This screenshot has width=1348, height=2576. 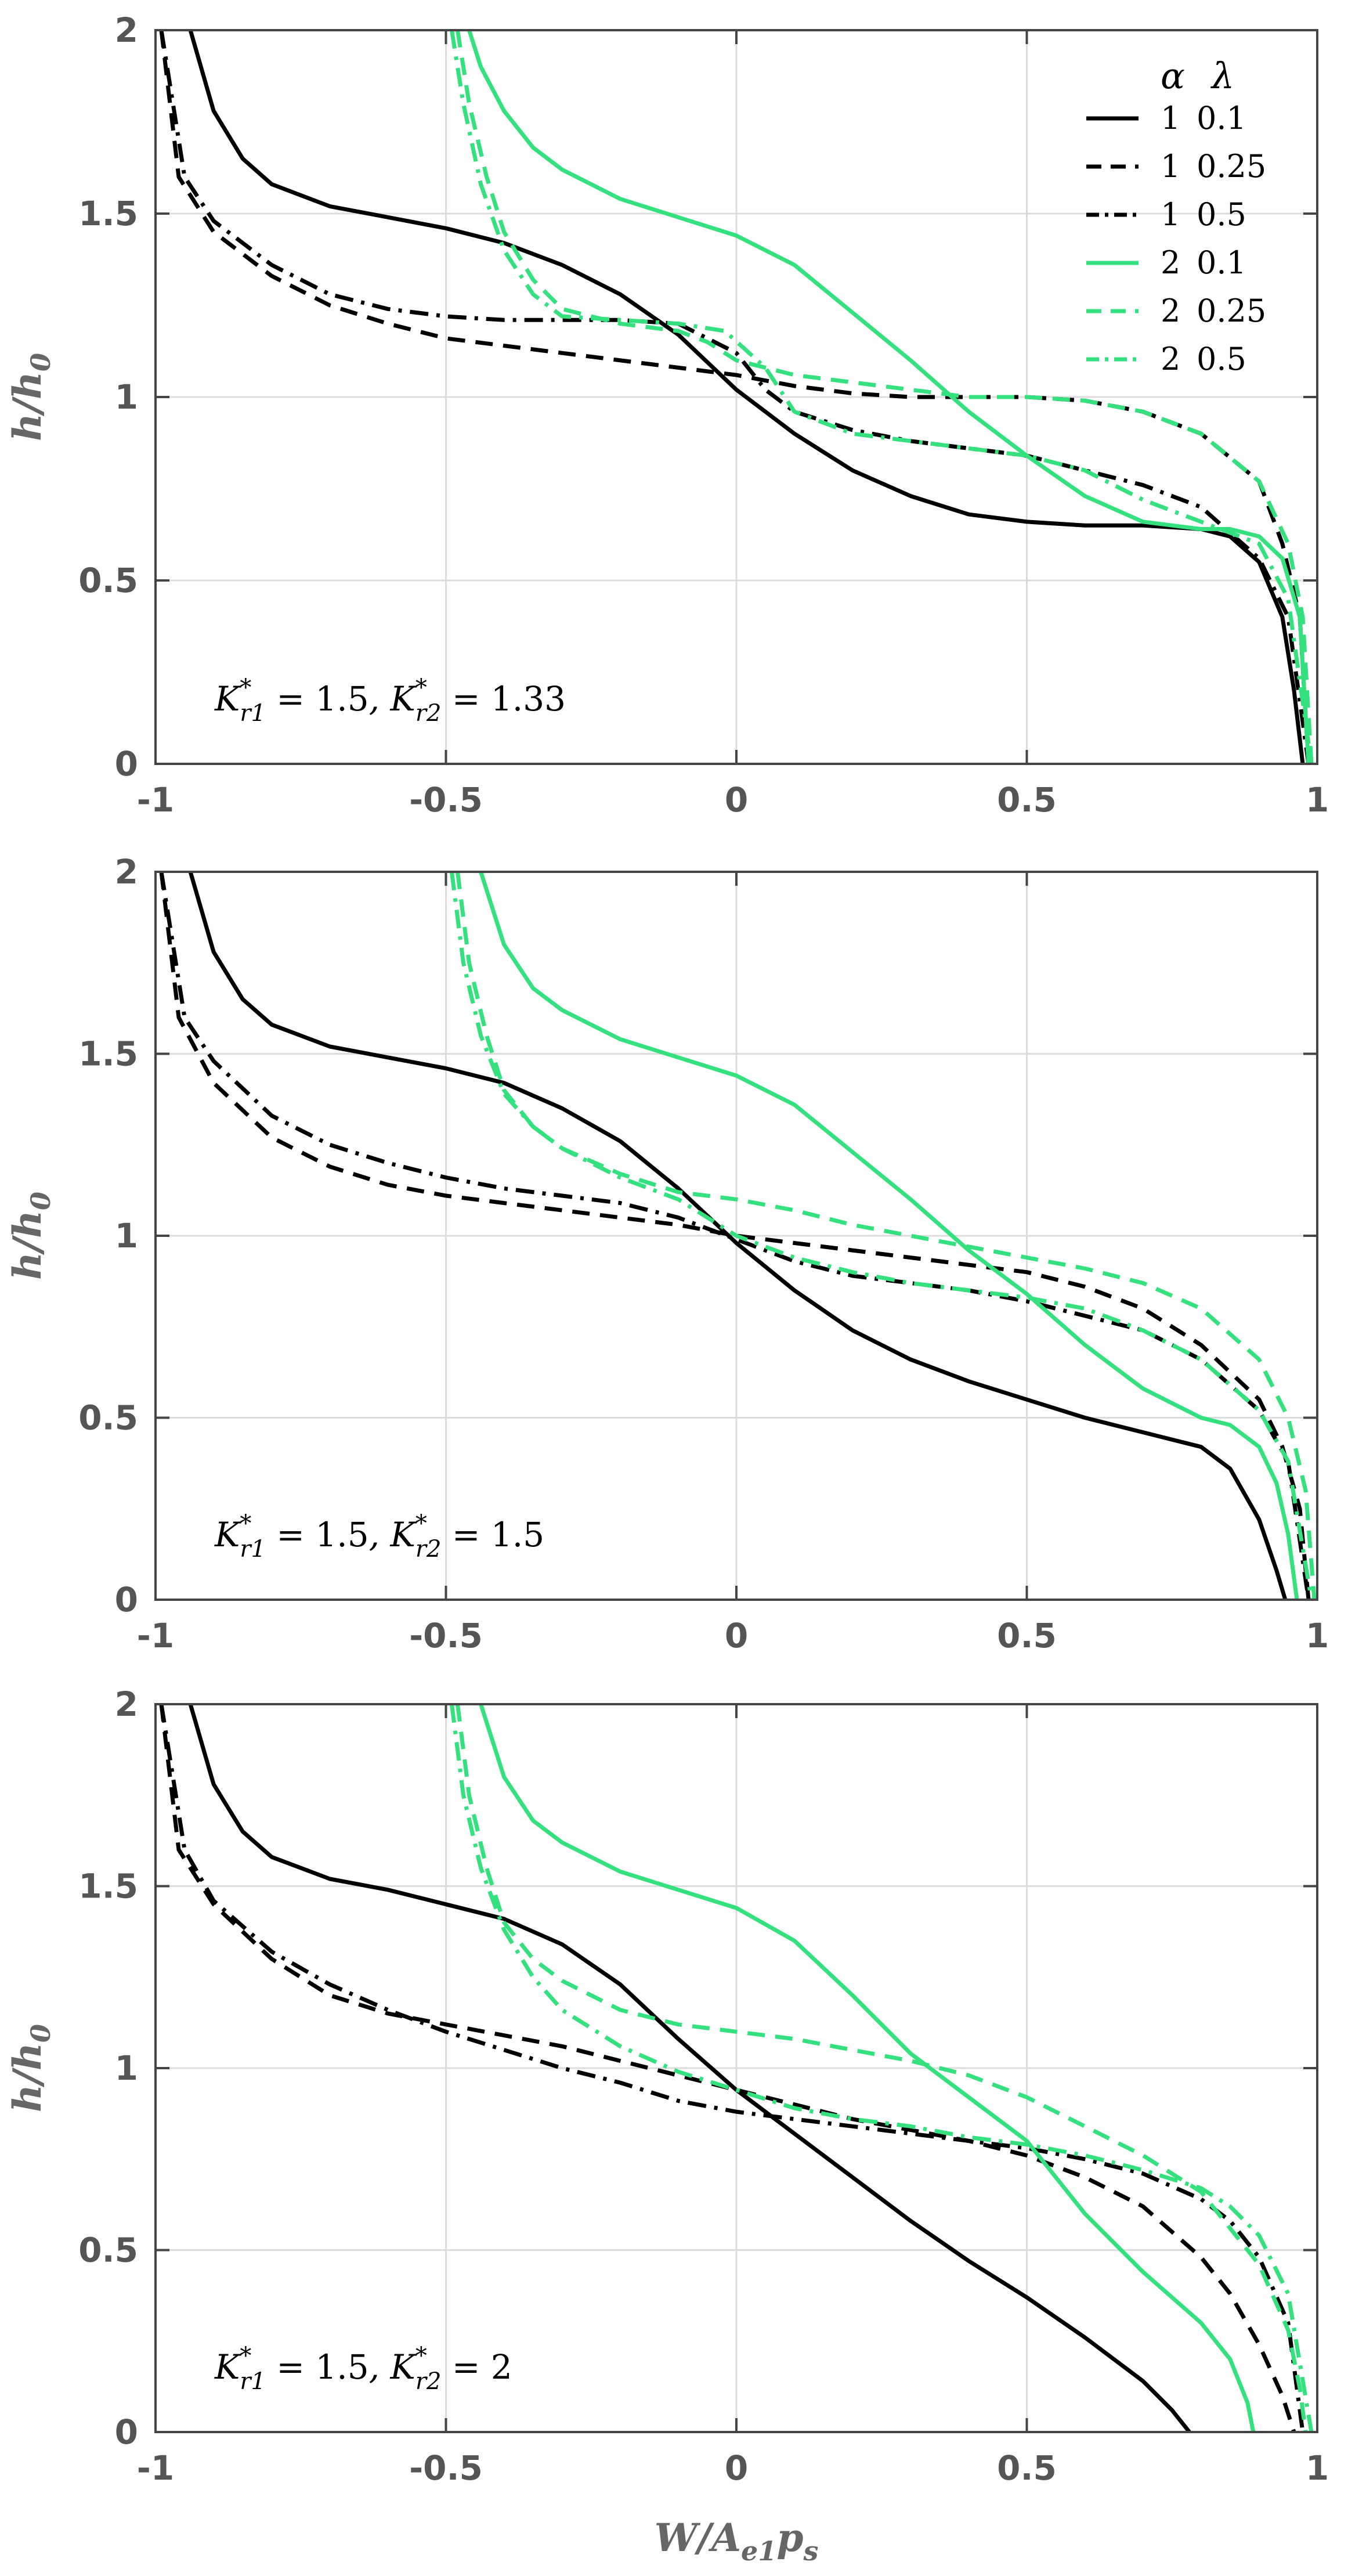 What do you see at coordinates (1173, 76) in the screenshot?
I see `legend-header-alpha: α` at bounding box center [1173, 76].